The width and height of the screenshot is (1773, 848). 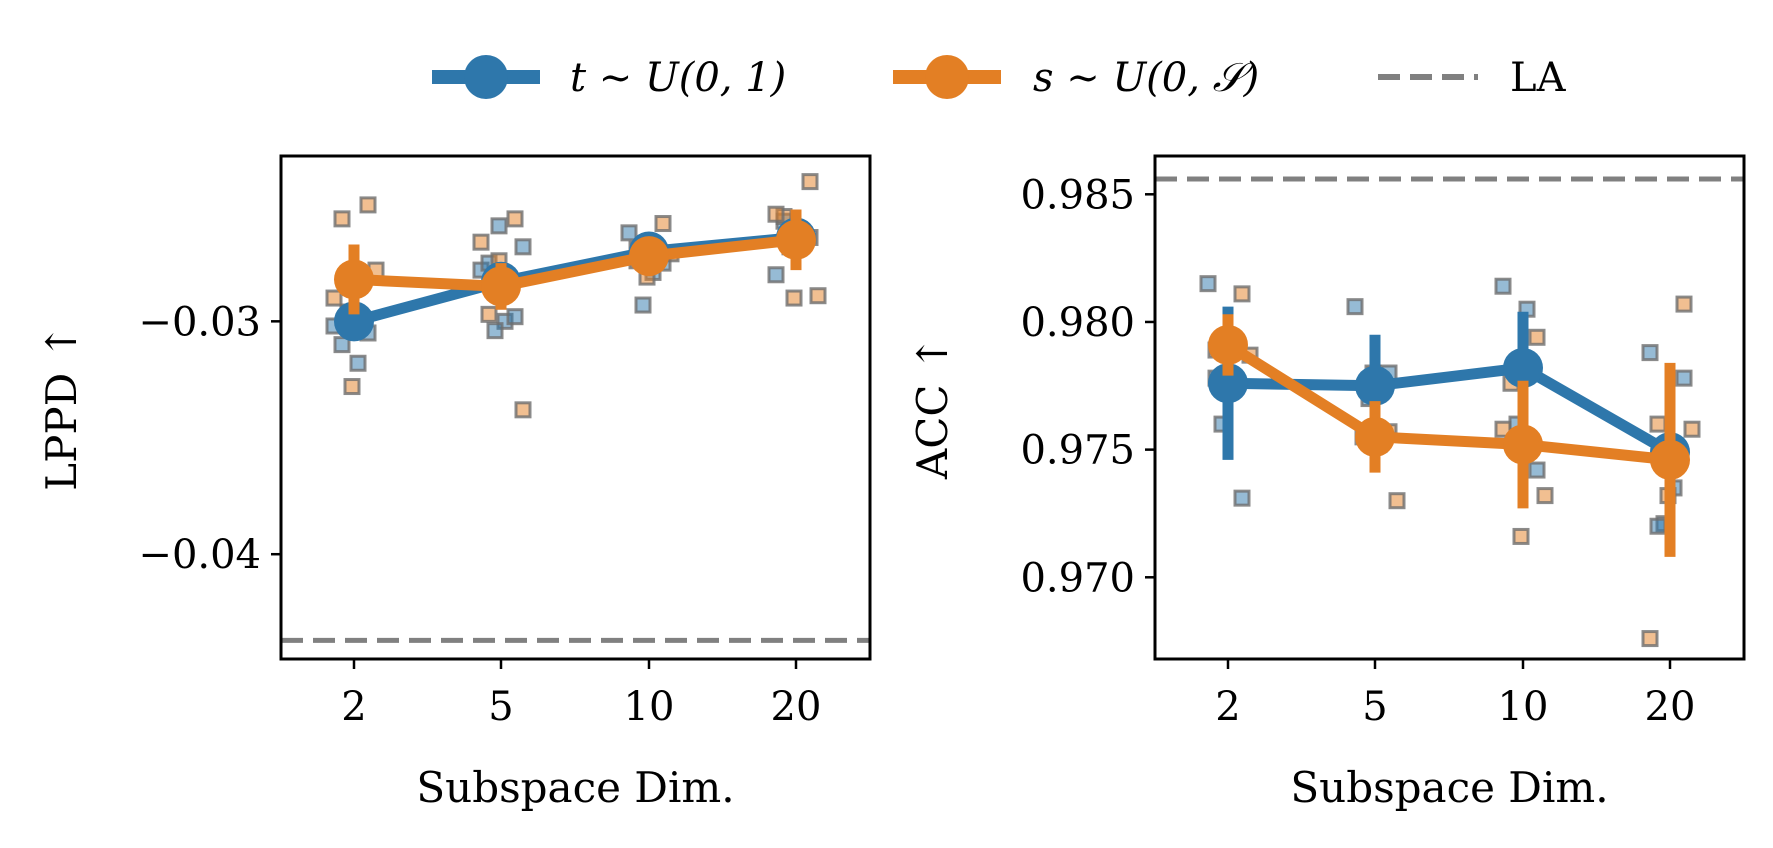 I want to click on acc-y-tick-label: 0.970, so click(x=1077, y=578).